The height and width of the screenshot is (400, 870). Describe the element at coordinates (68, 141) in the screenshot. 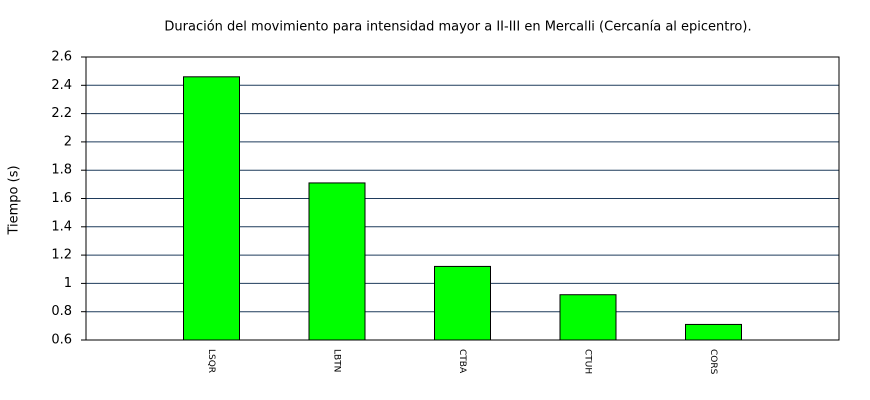

I see `y-tick-label: 2` at that location.